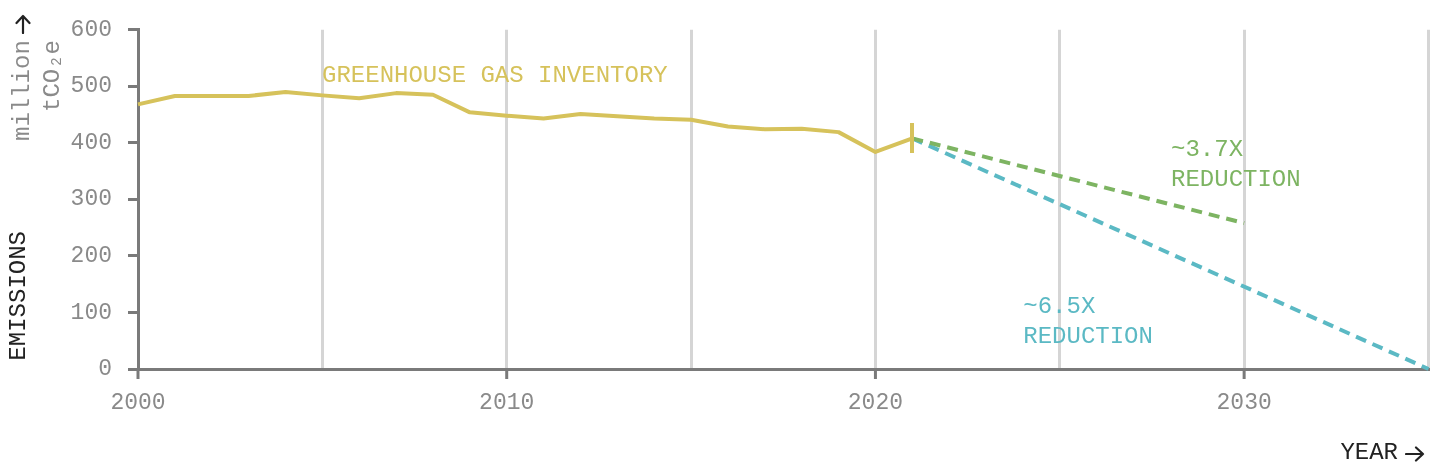  What do you see at coordinates (105, 369) in the screenshot?
I see `y-tick-label: 0` at bounding box center [105, 369].